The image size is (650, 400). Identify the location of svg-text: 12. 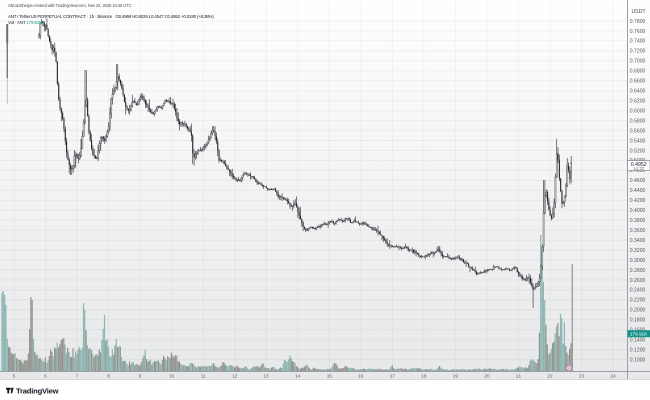
(235, 375).